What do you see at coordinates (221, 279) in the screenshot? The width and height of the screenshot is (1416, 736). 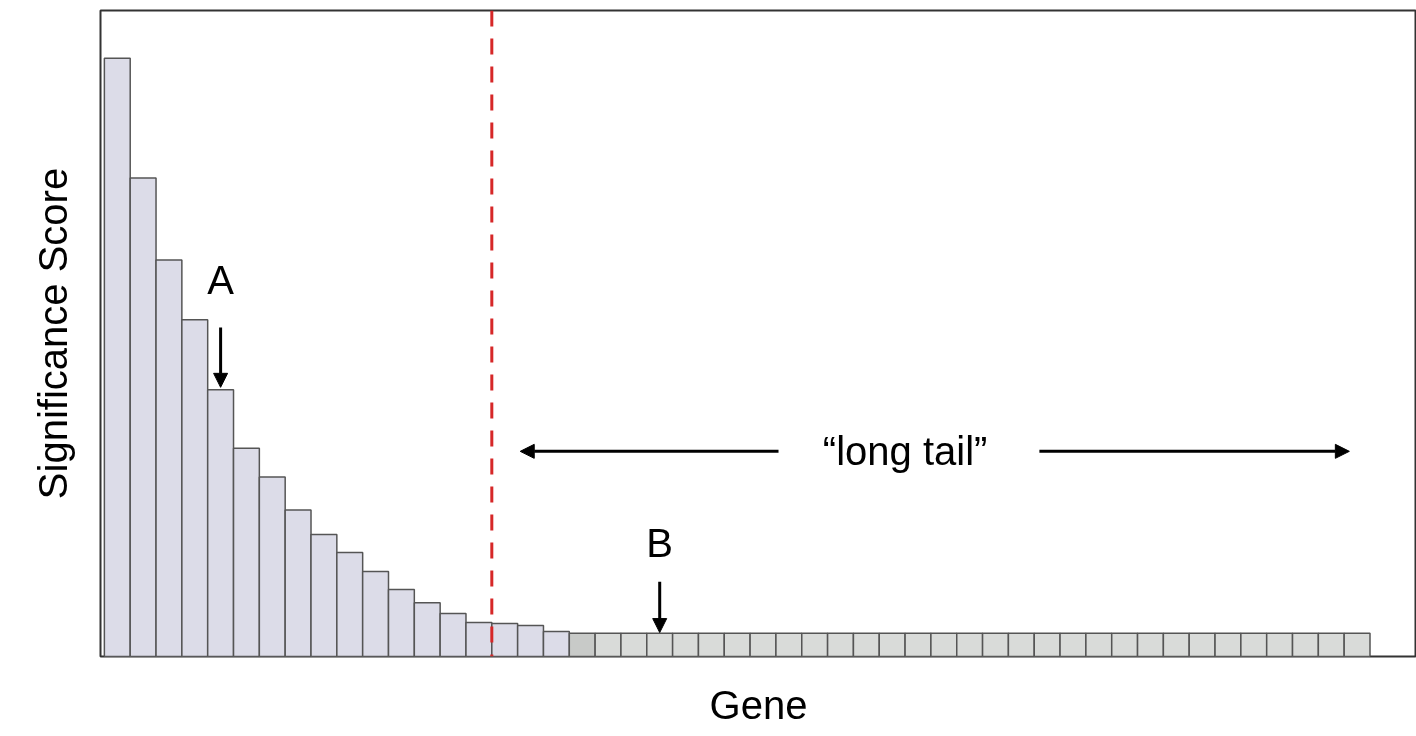 I see `annotation: A` at bounding box center [221, 279].